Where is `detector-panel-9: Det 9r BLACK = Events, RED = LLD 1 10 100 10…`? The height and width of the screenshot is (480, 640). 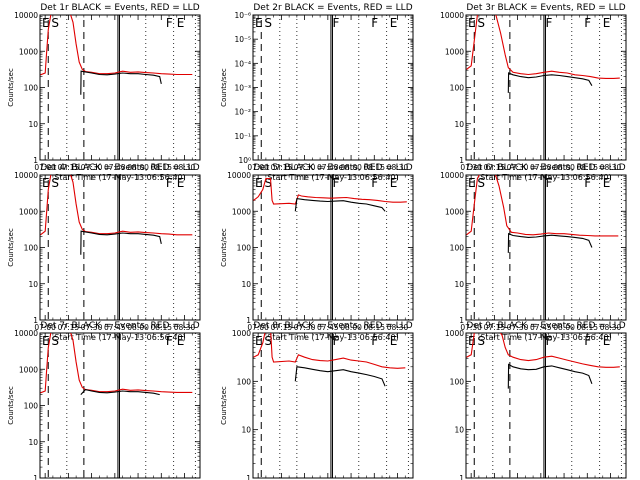 detector-panel-9: Det 9r BLACK = Events, RED = LLD 1 10 100 10… is located at coordinates (536, 400).